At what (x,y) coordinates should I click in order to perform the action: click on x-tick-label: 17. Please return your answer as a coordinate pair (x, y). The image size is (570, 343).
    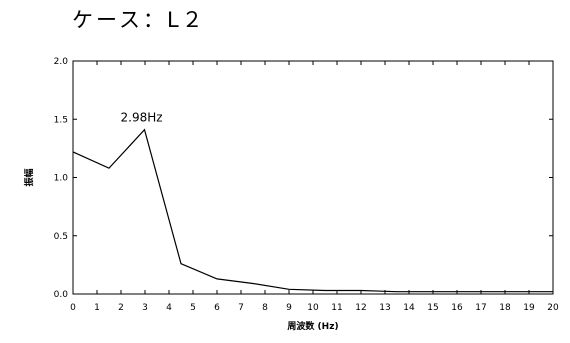
    Looking at the image, I should click on (480, 308).